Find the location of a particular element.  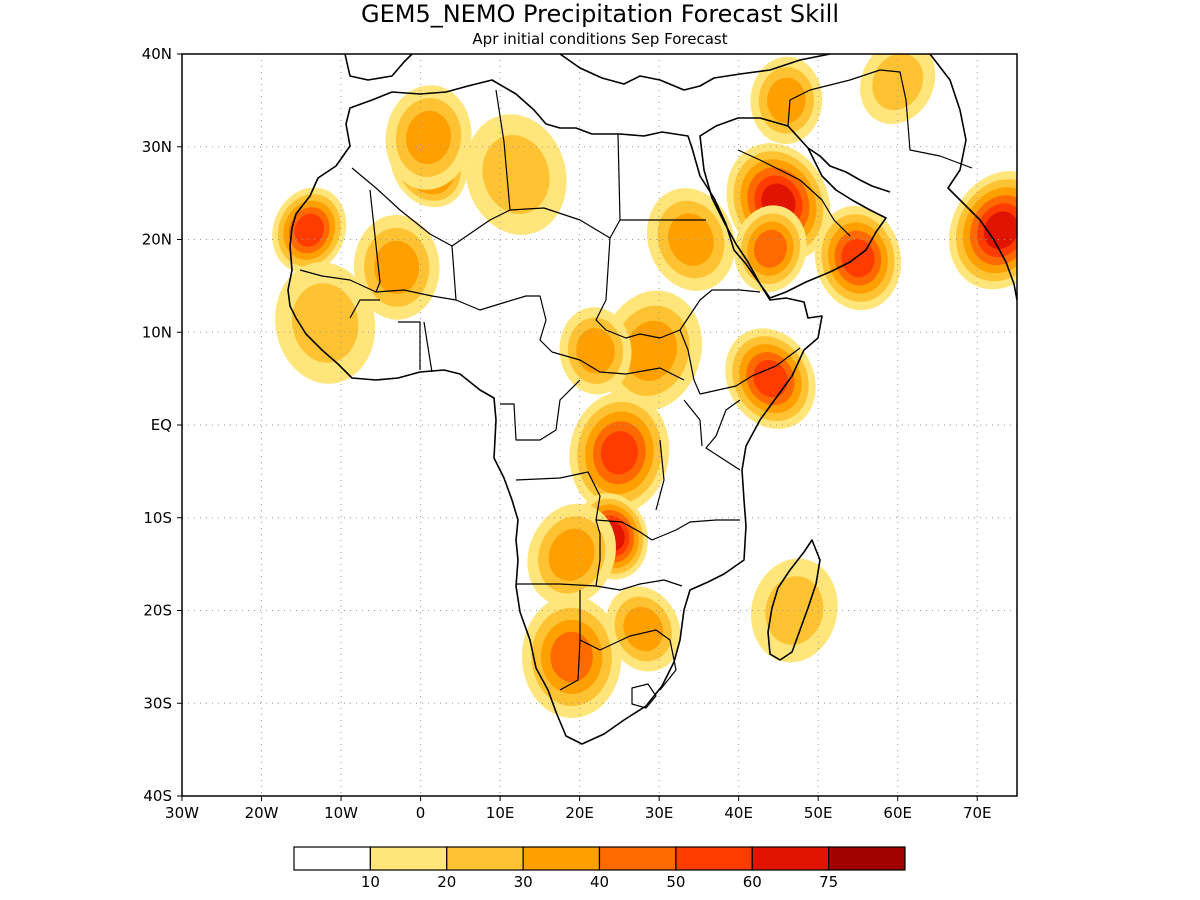

legend-label: 10 is located at coordinates (370, 882).